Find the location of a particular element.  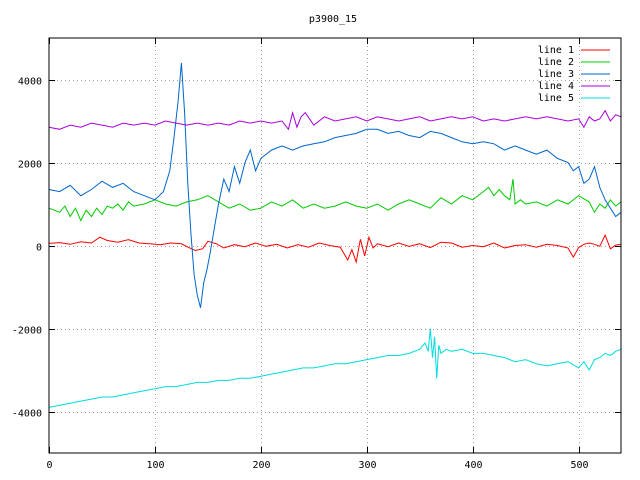

y-tick-label: -4000 is located at coordinates (27, 414).